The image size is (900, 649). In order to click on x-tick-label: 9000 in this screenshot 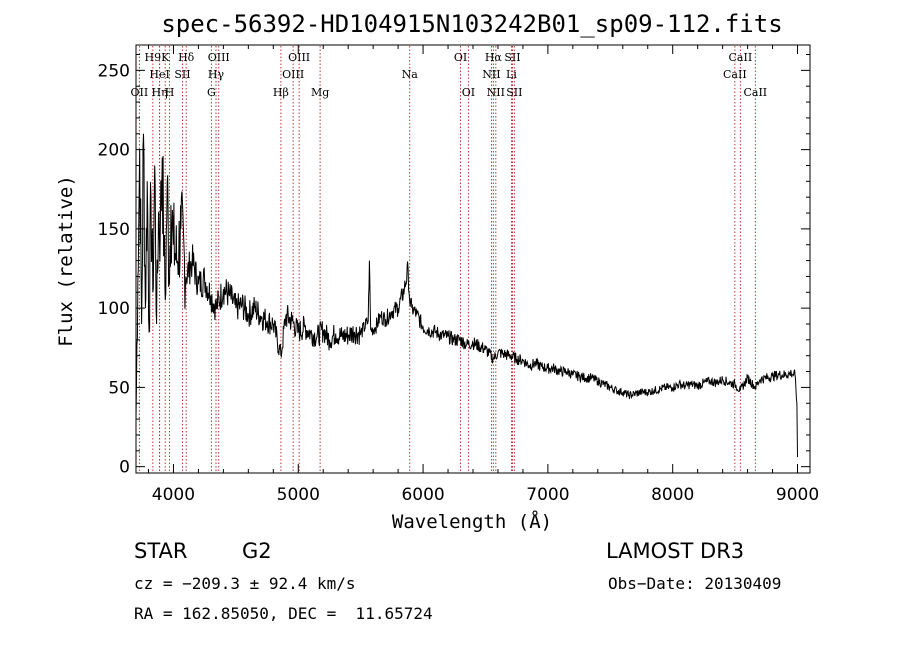, I will do `click(797, 495)`.